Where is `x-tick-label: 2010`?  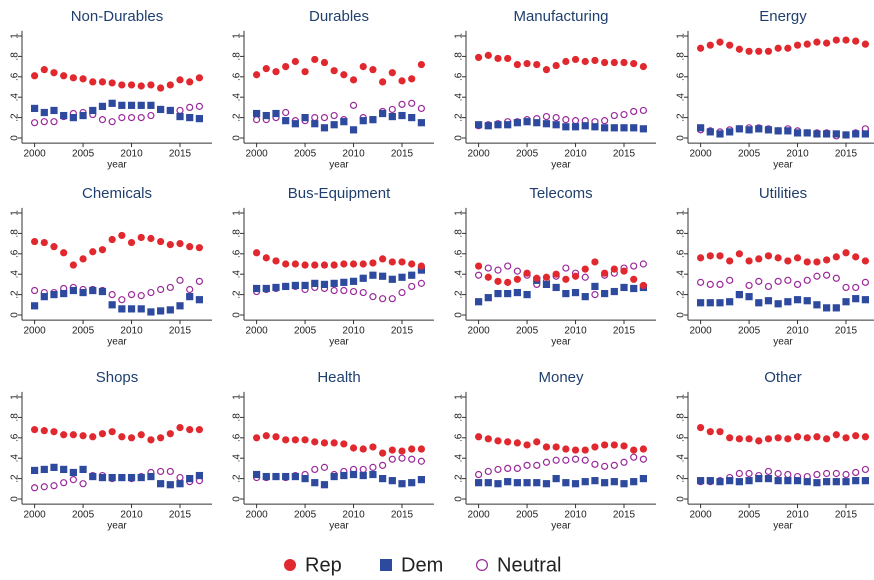 x-tick-label: 2010 is located at coordinates (575, 154).